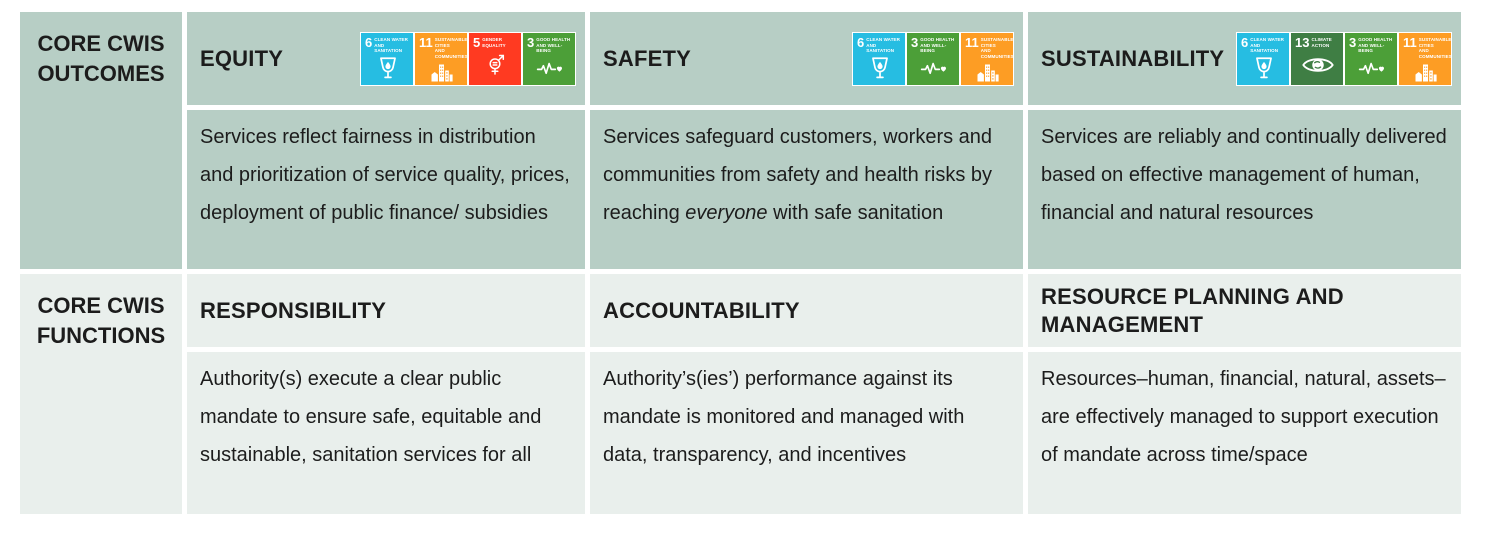 The width and height of the screenshot is (1502, 536). I want to click on resource-planning-title-cell: RESOURCE PLANNING AND MANAGEMENT, so click(1244, 310).